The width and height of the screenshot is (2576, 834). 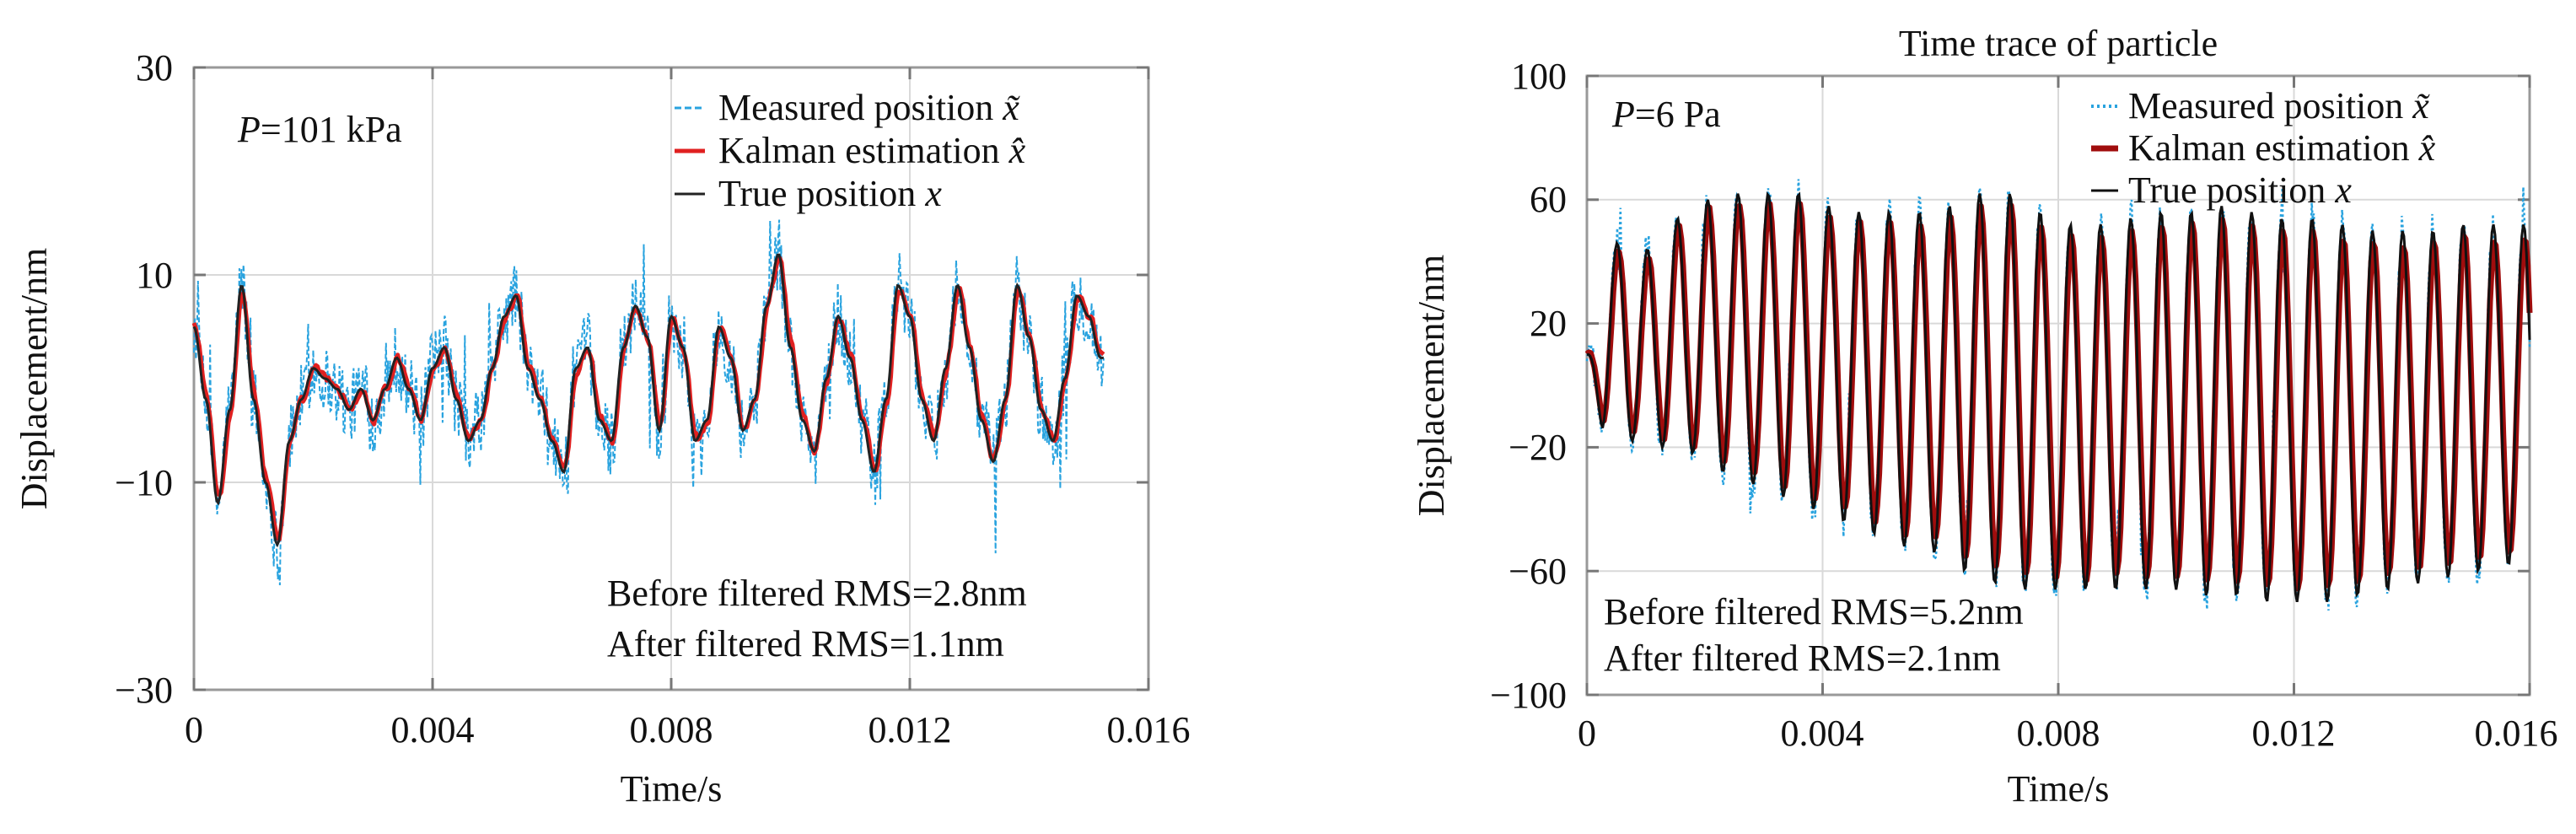 I want to click on right-legend-kalman-symbol: x̂, so click(x=2427, y=148).